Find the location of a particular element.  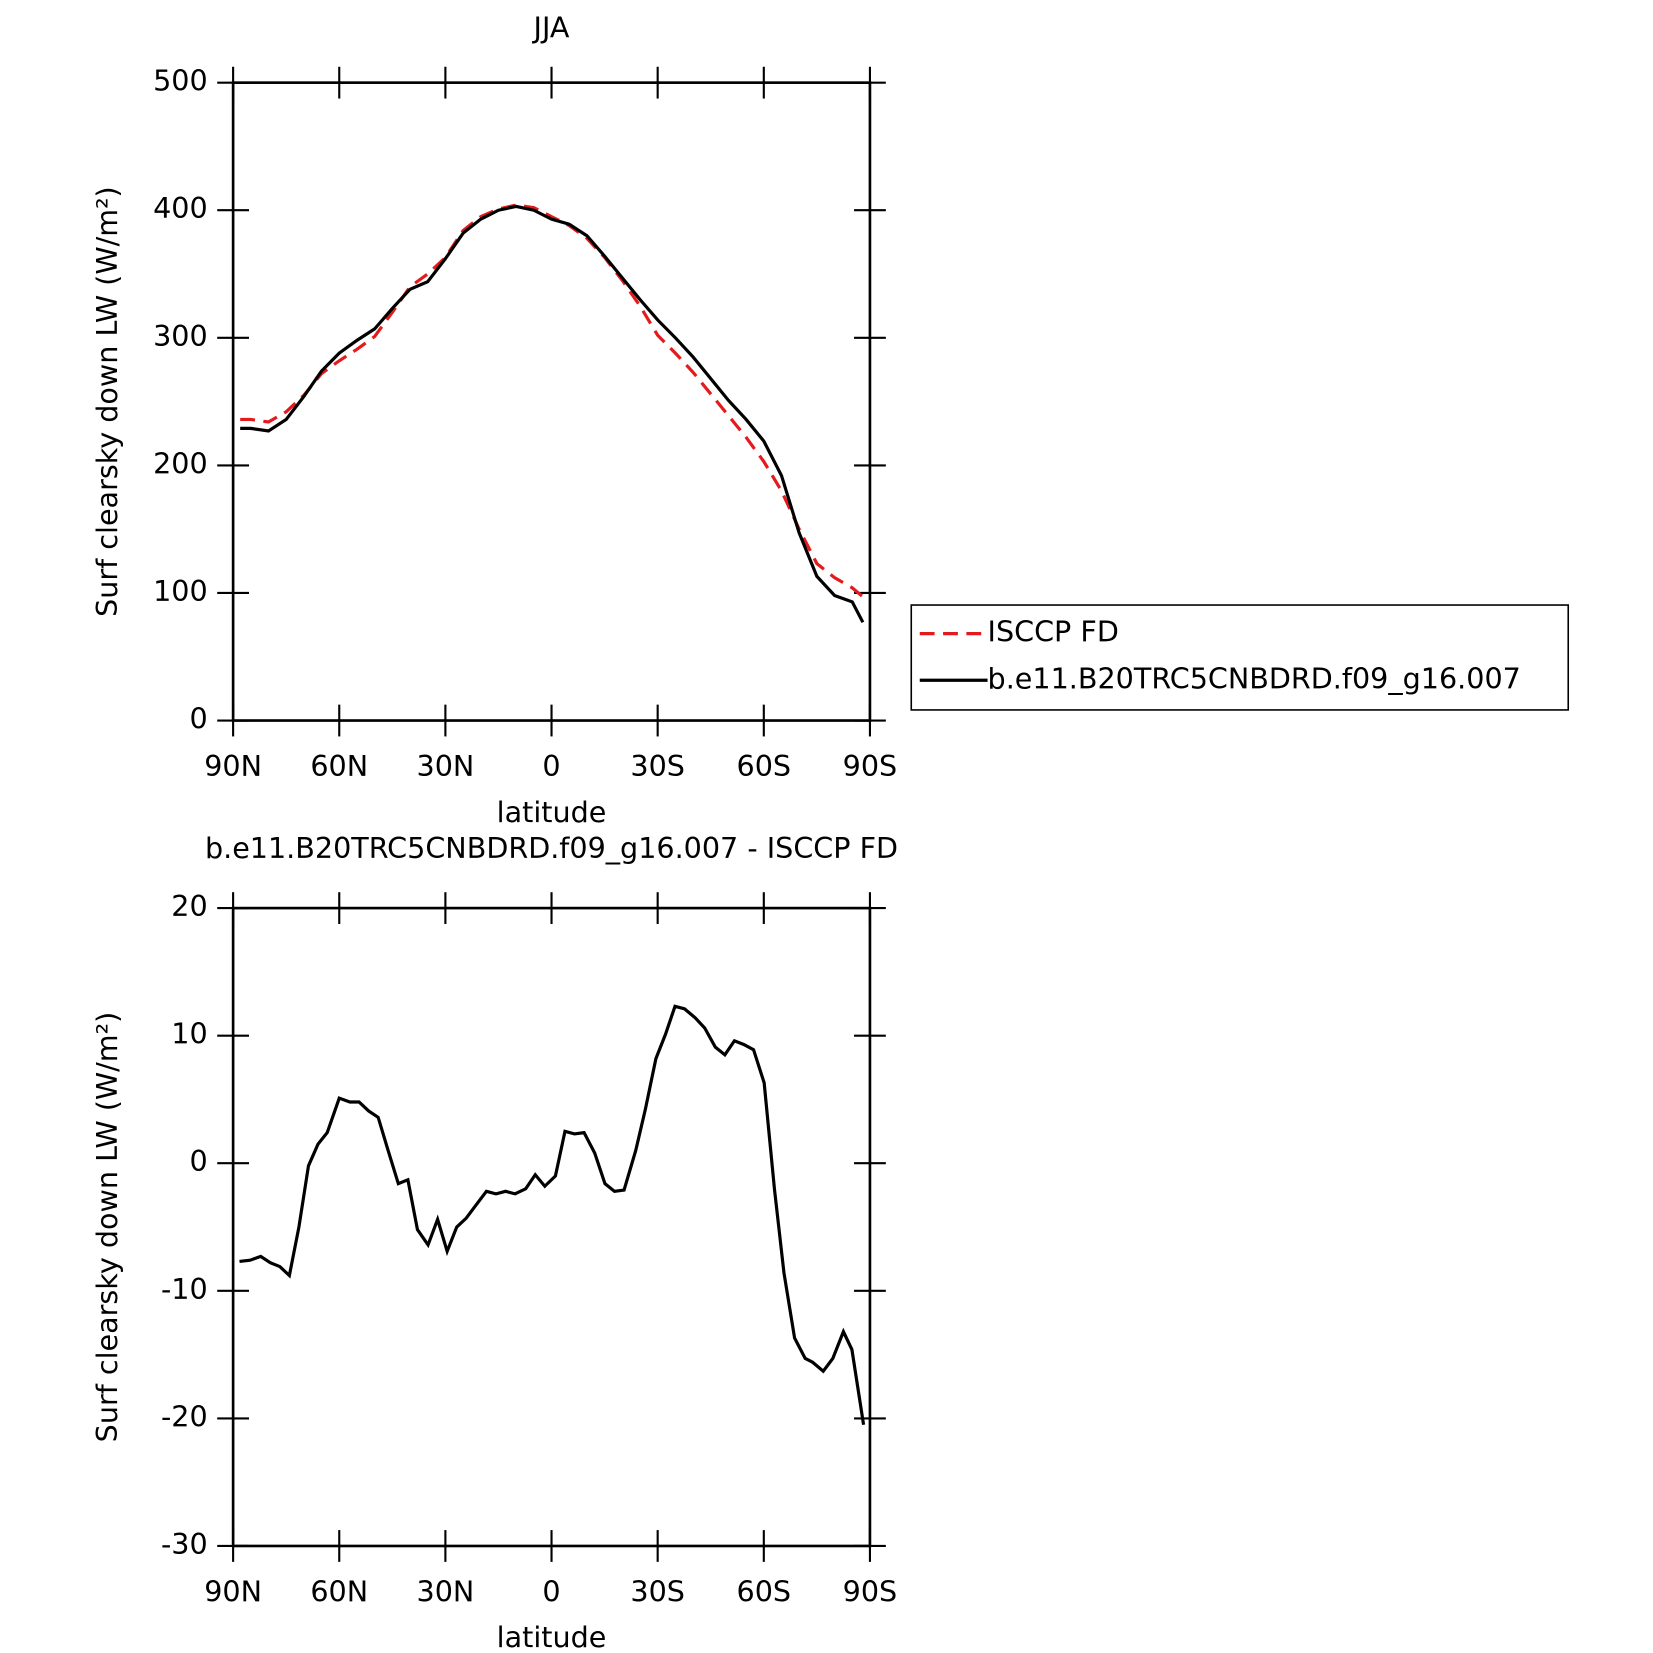

y-tick-label: 400 is located at coordinates (180, 208).